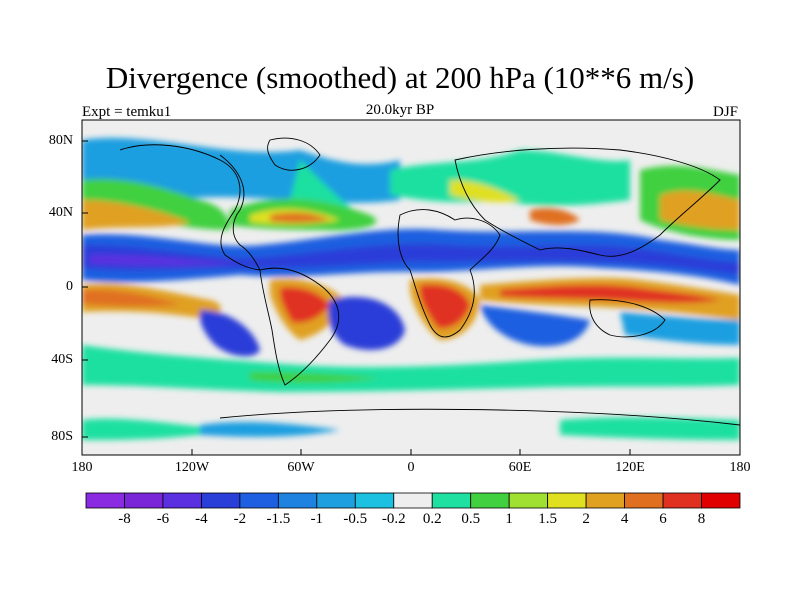 Image resolution: width=800 pixels, height=600 pixels. What do you see at coordinates (471, 519) in the screenshot?
I see `colorbar-tick-label: 0.5` at bounding box center [471, 519].